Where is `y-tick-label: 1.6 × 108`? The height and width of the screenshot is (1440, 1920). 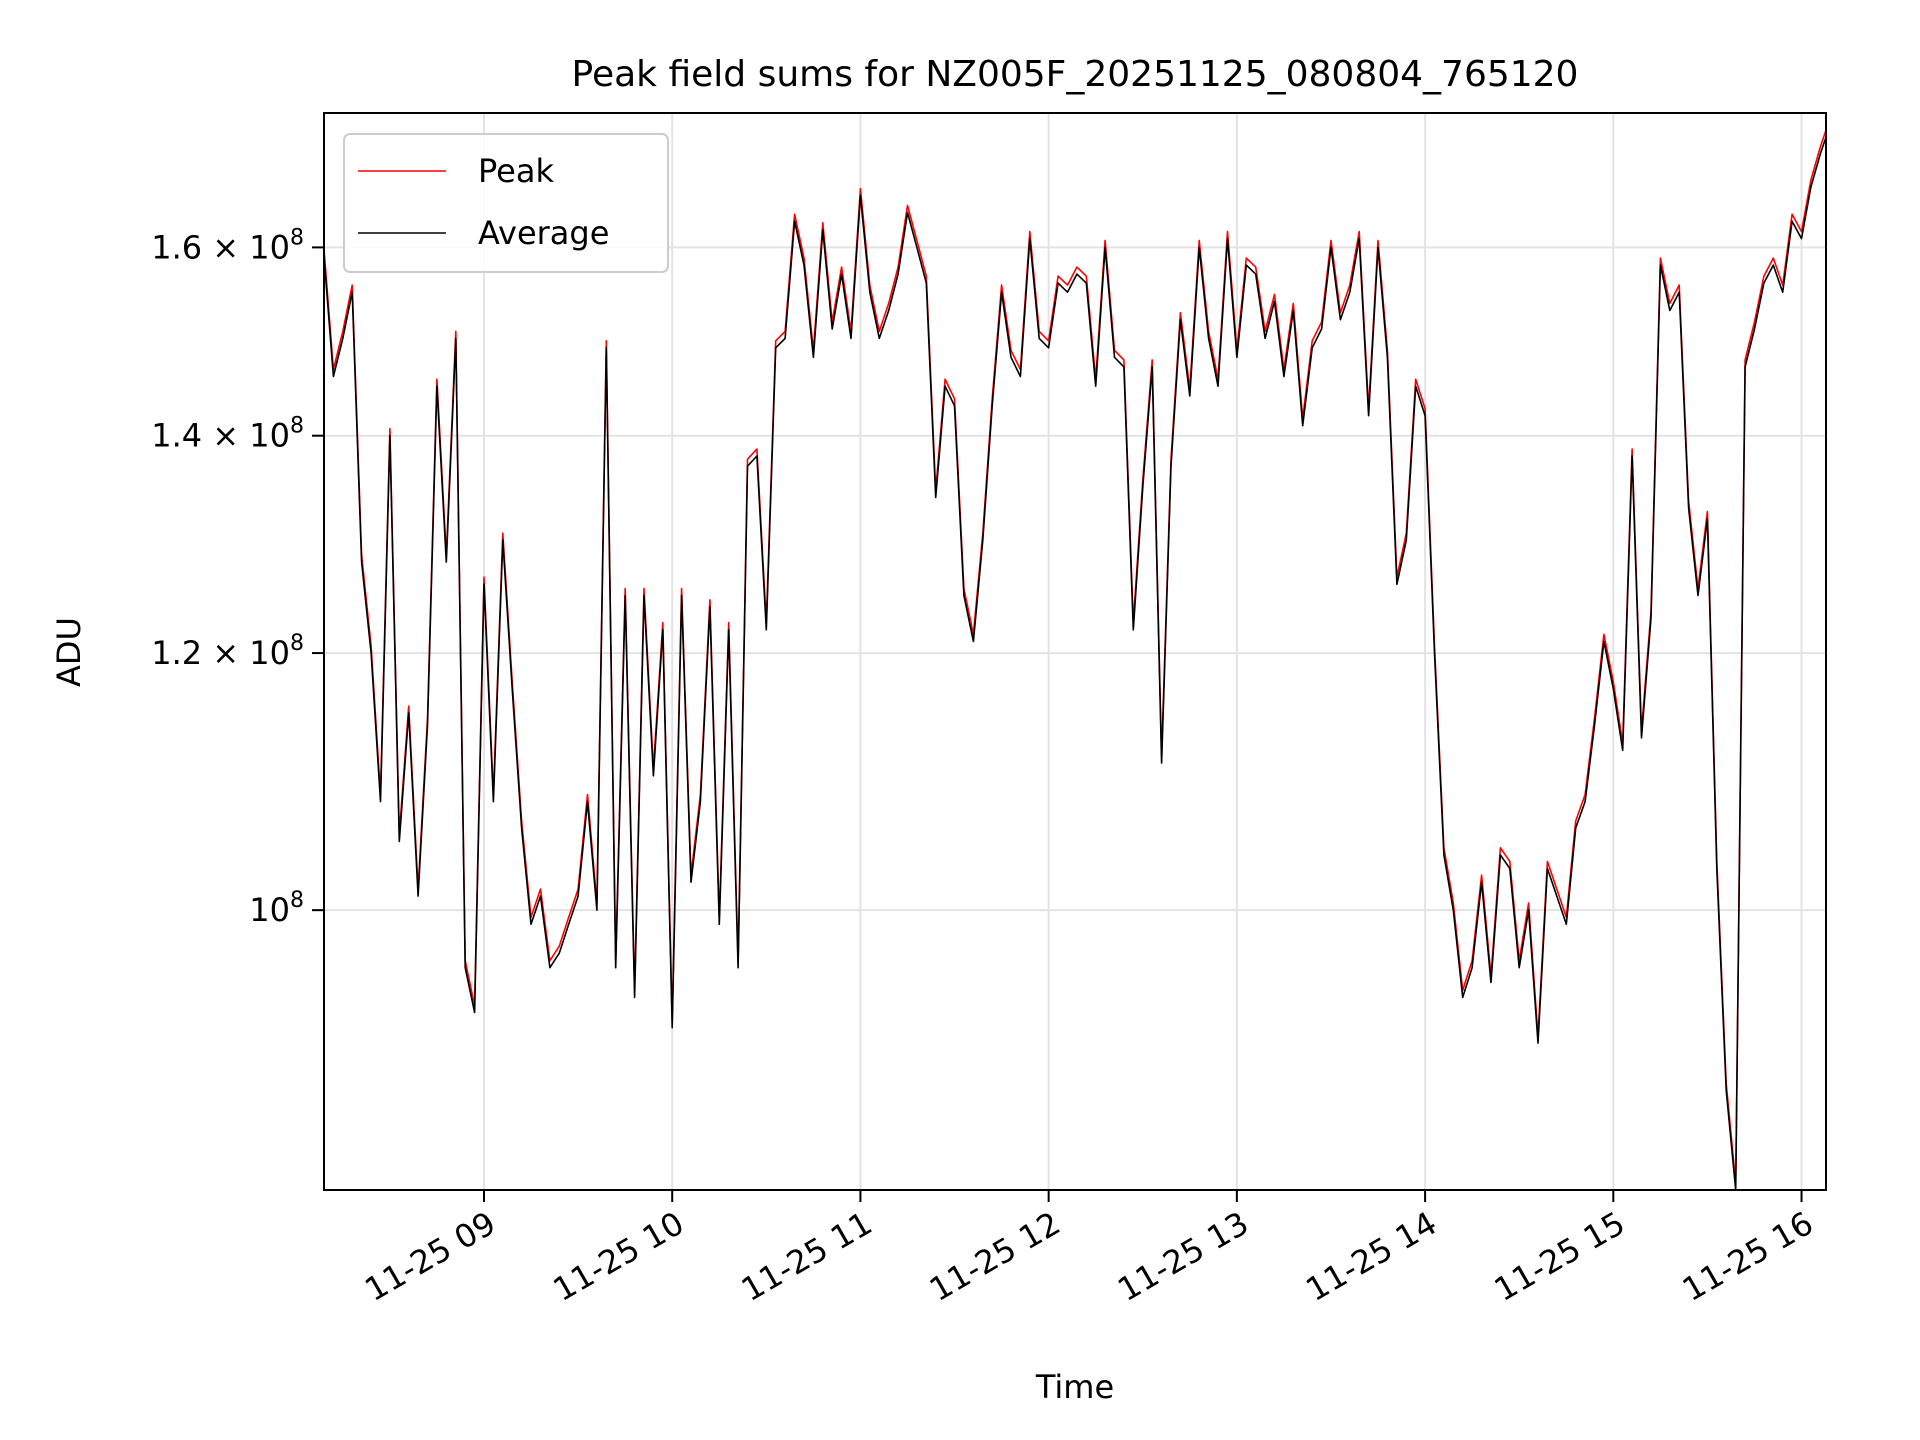 y-tick-label: 1.6 × 108 is located at coordinates (227, 245).